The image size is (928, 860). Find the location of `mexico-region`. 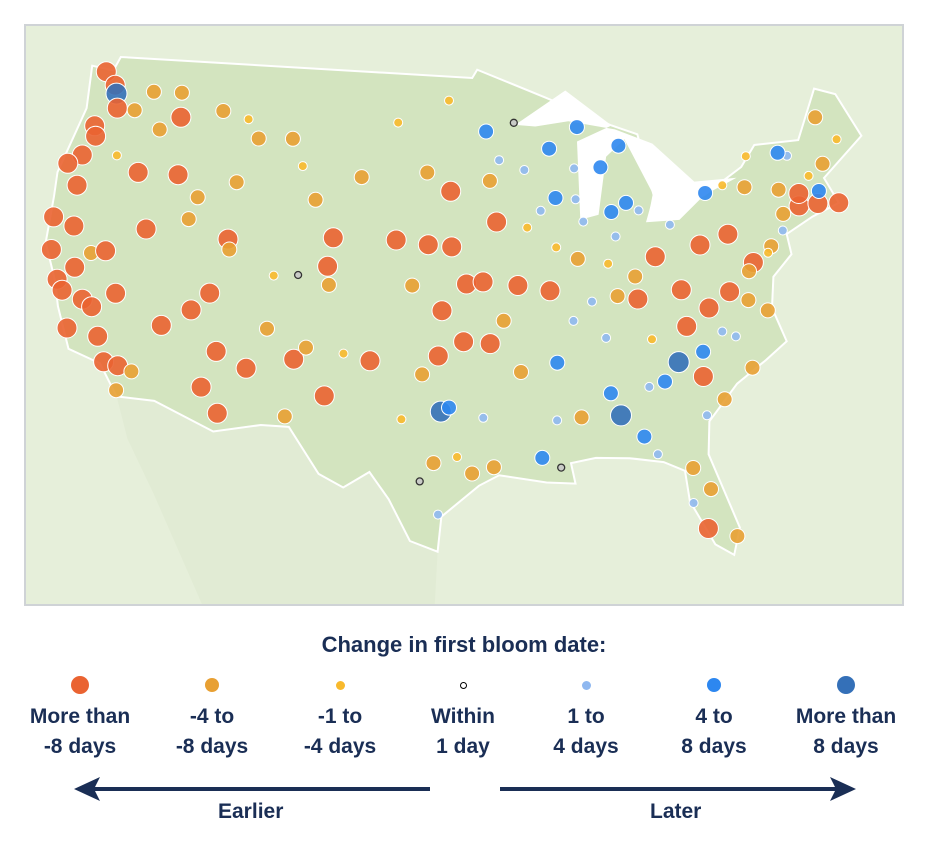

mexico-region is located at coordinates (277, 500).